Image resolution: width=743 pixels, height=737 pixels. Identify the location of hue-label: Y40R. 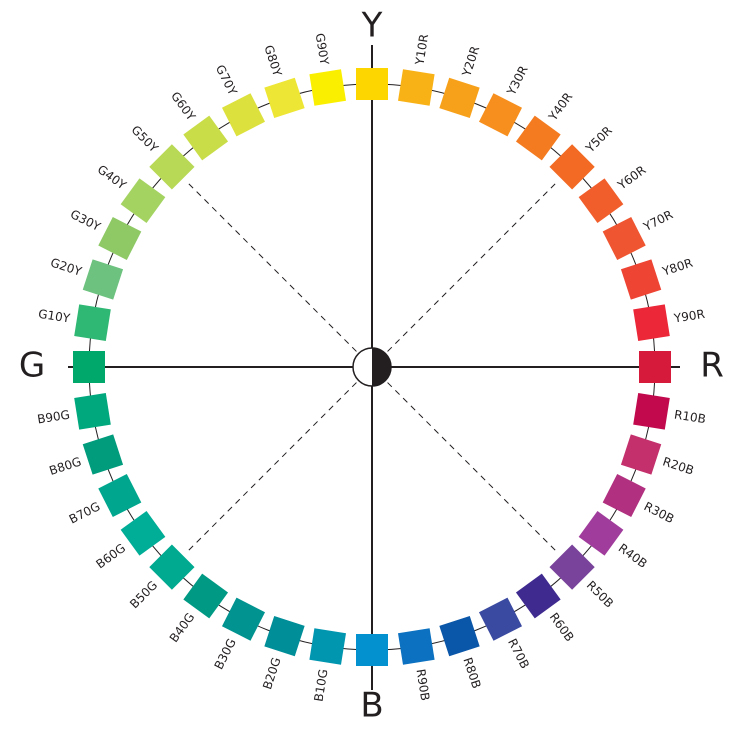
(560, 107).